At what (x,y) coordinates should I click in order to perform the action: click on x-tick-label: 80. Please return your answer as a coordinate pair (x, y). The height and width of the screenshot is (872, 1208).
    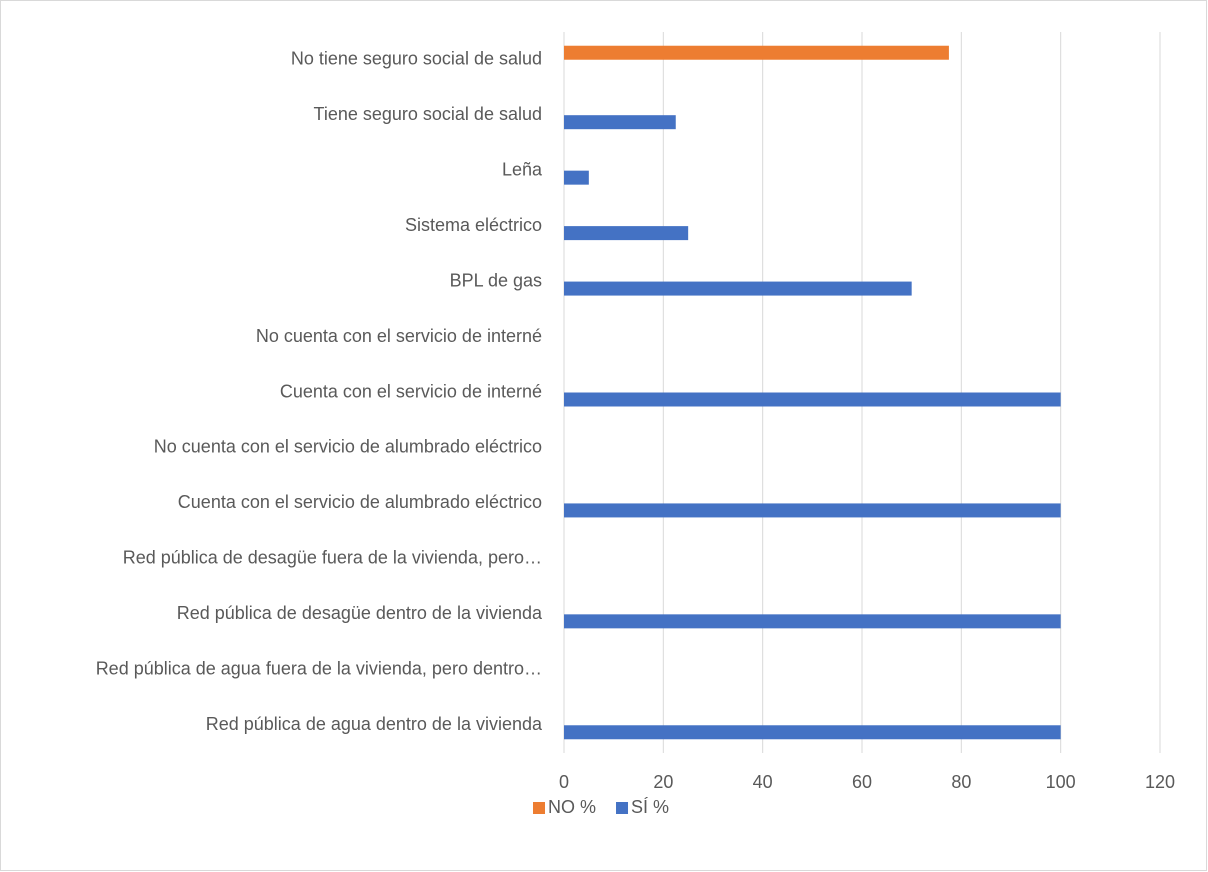
    Looking at the image, I should click on (961, 782).